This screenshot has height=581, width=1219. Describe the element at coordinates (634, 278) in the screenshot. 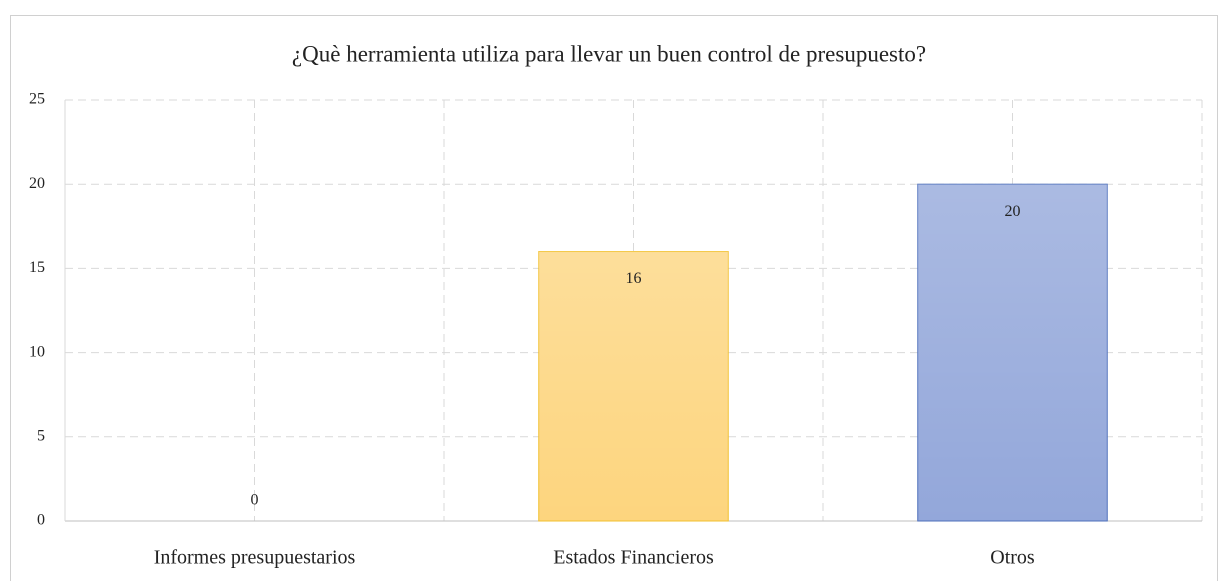

I see `value-label: 16` at that location.